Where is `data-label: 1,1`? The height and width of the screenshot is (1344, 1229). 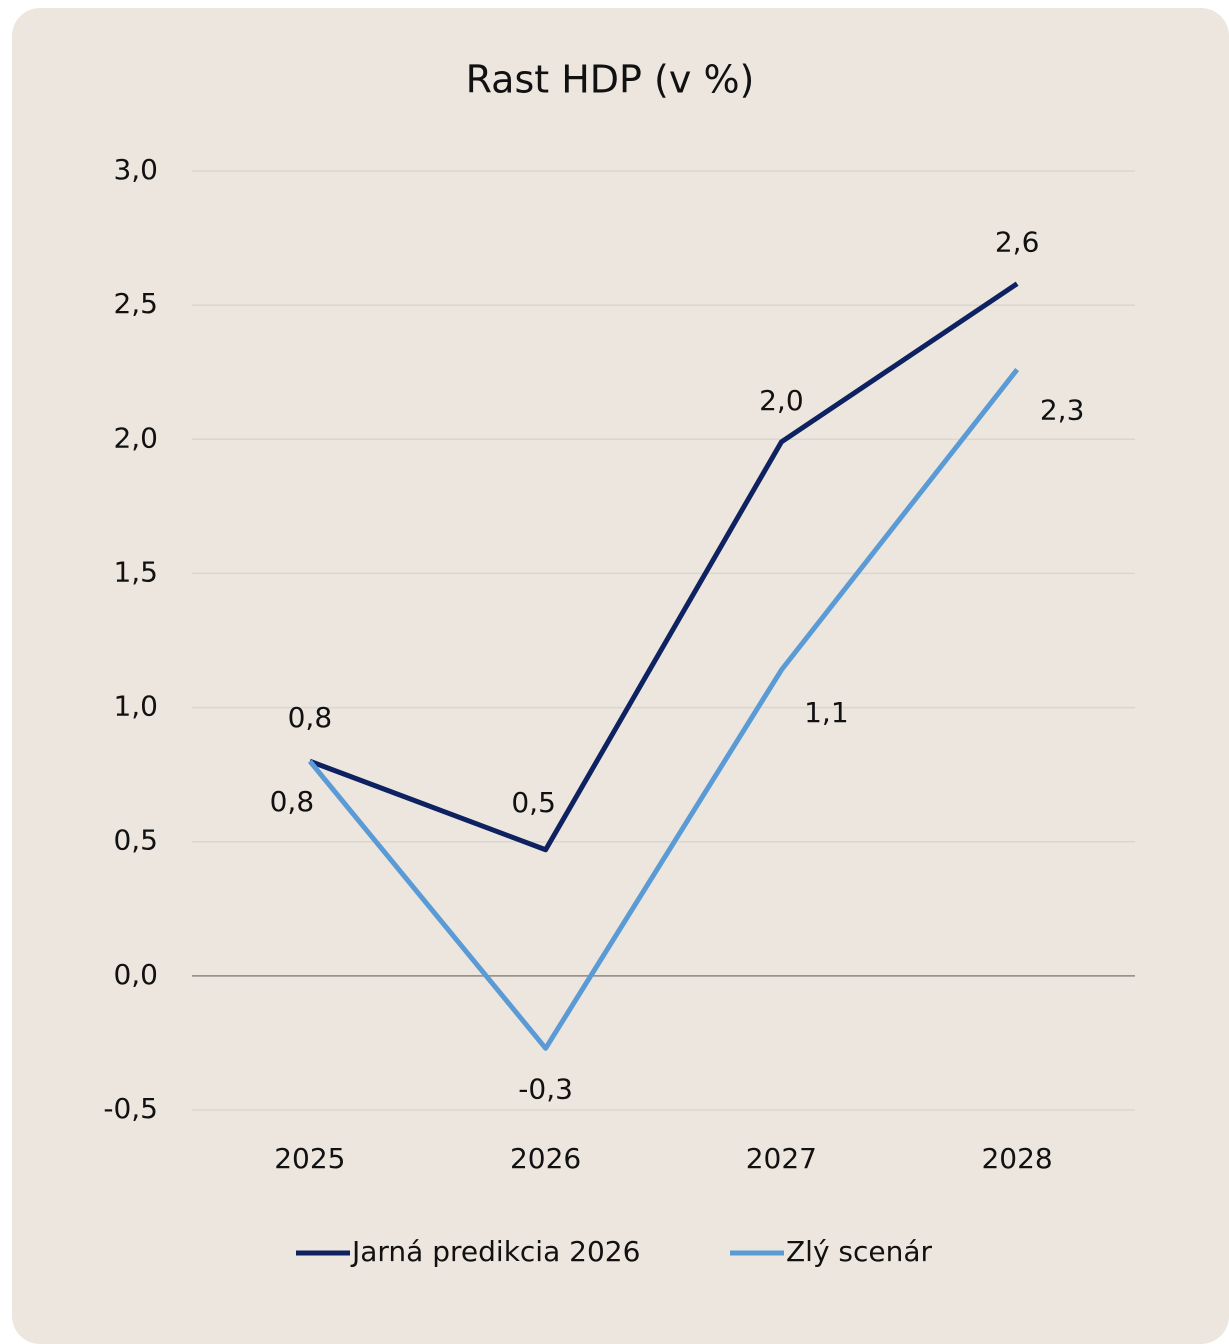
data-label: 1,1 is located at coordinates (826, 712).